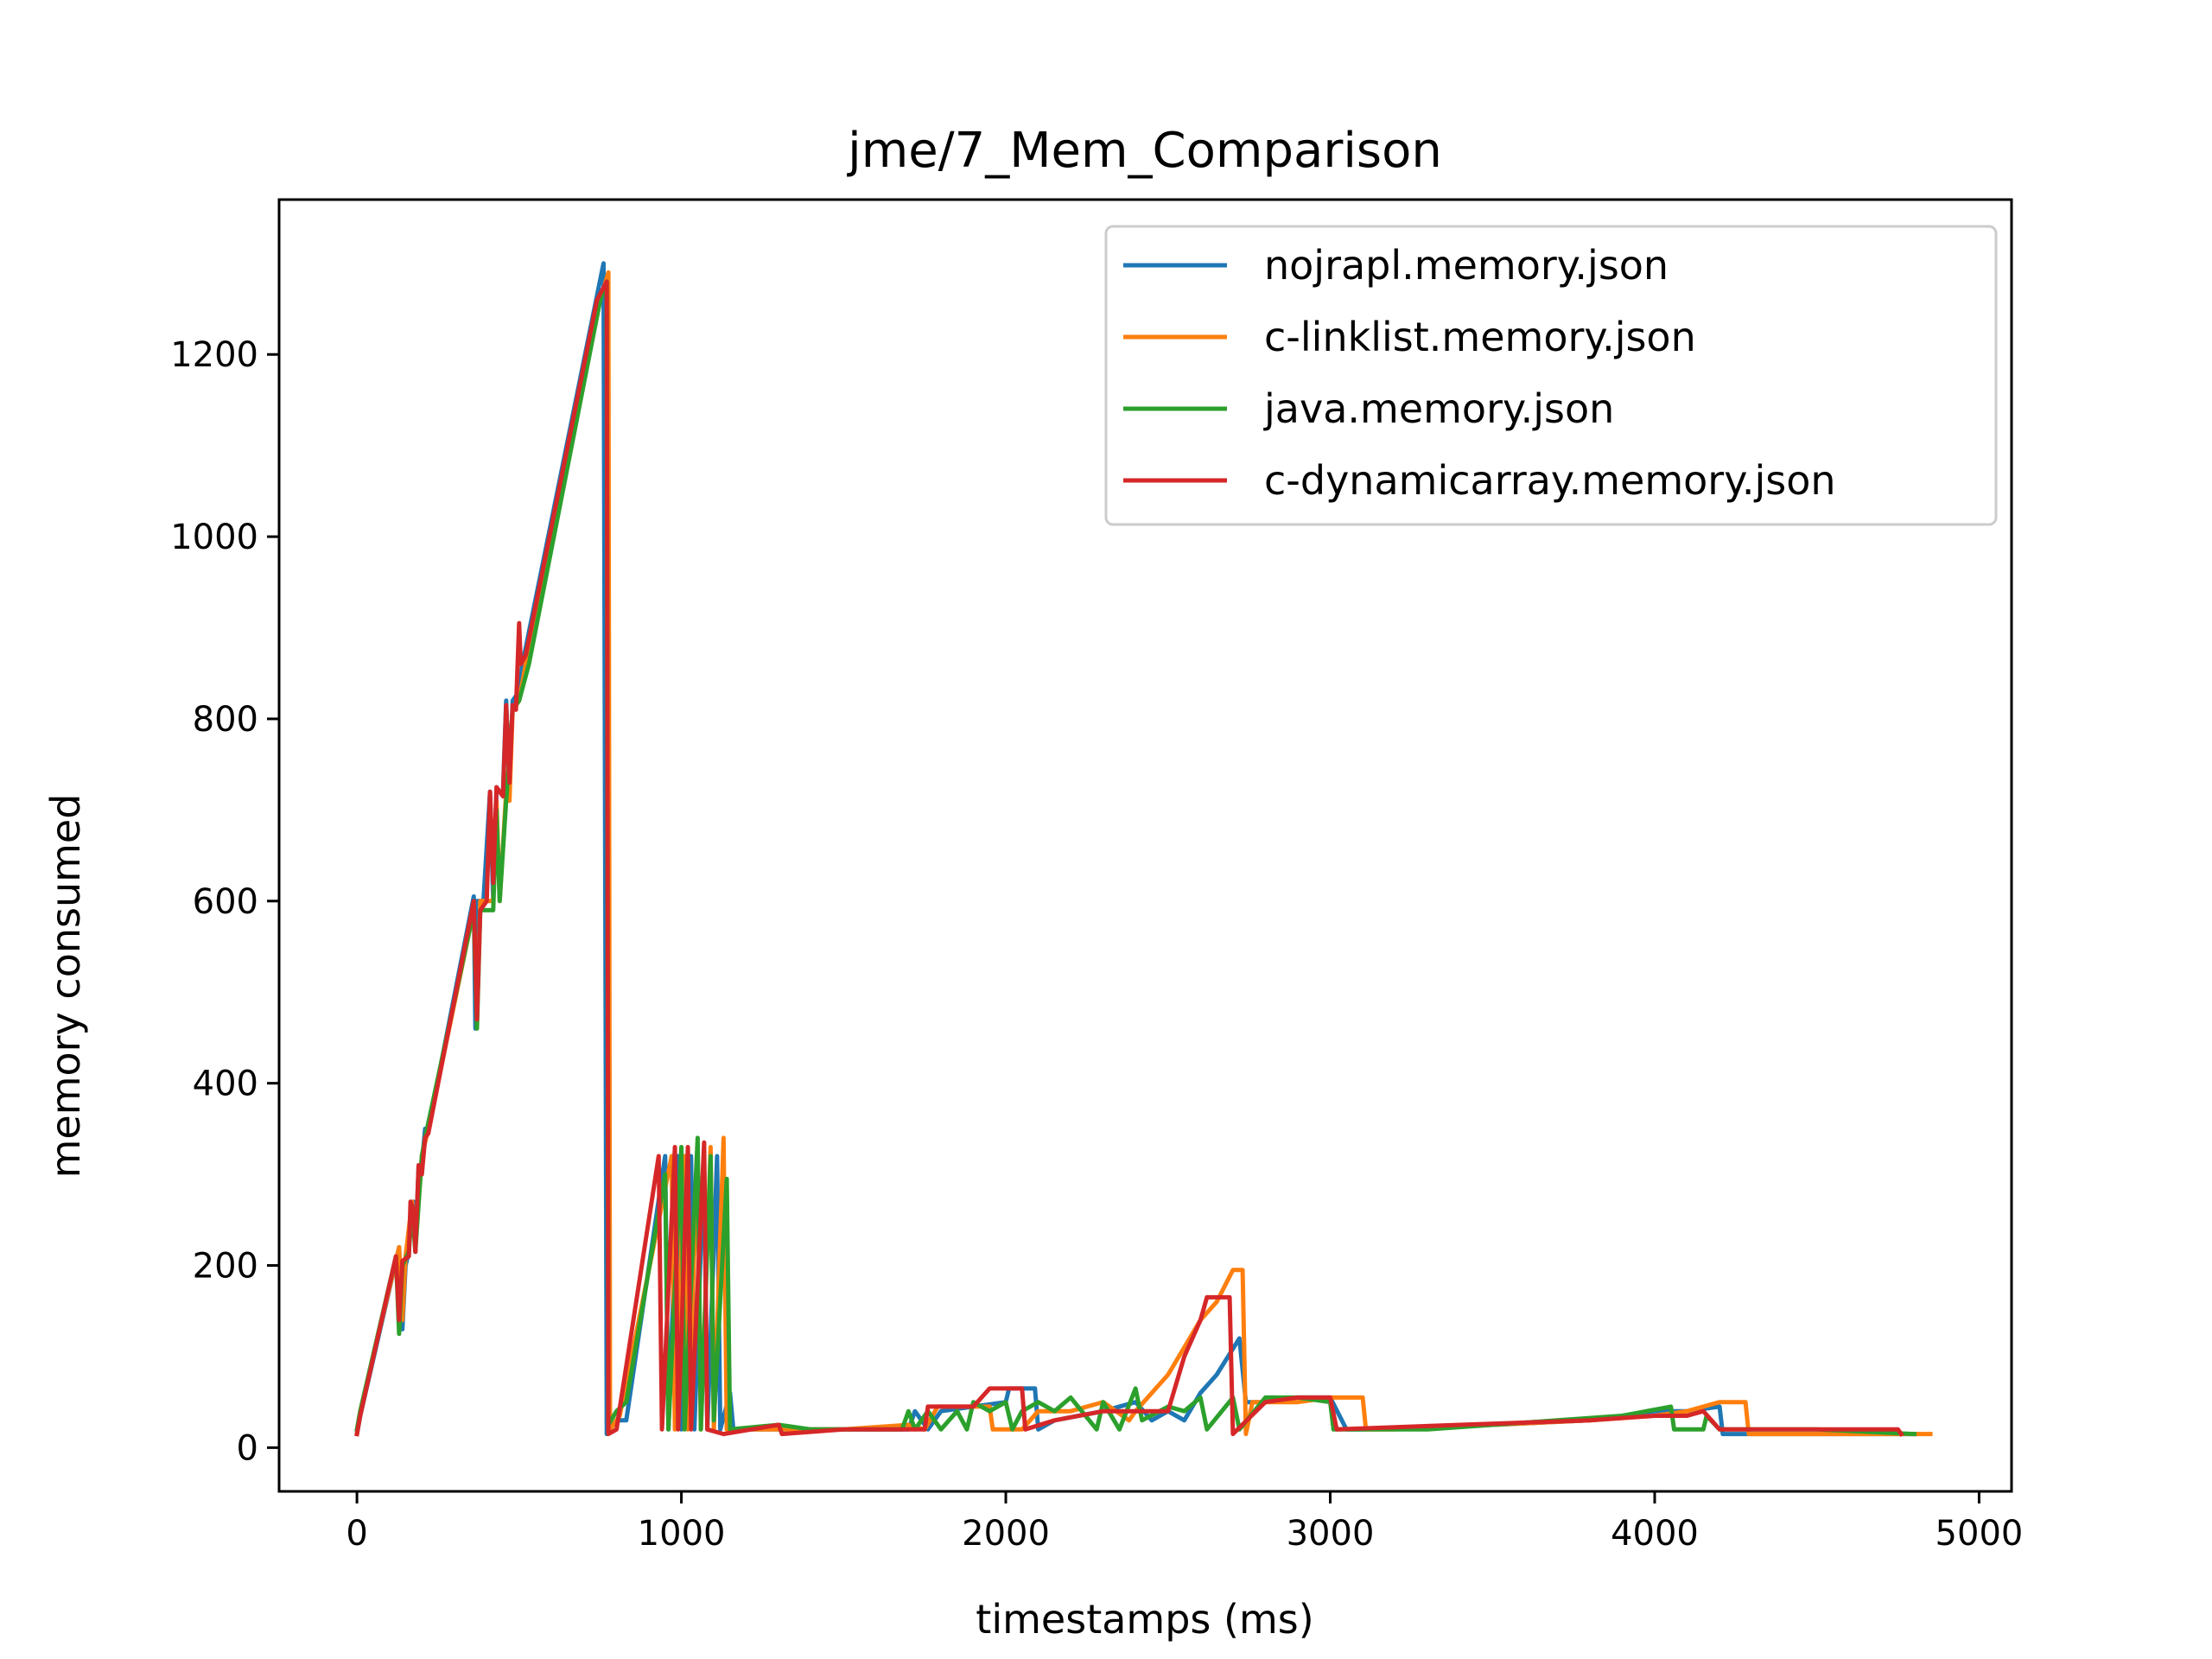 The height and width of the screenshot is (1659, 2212). Describe the element at coordinates (1655, 1534) in the screenshot. I see `x-tick-label-4: 4000` at that location.